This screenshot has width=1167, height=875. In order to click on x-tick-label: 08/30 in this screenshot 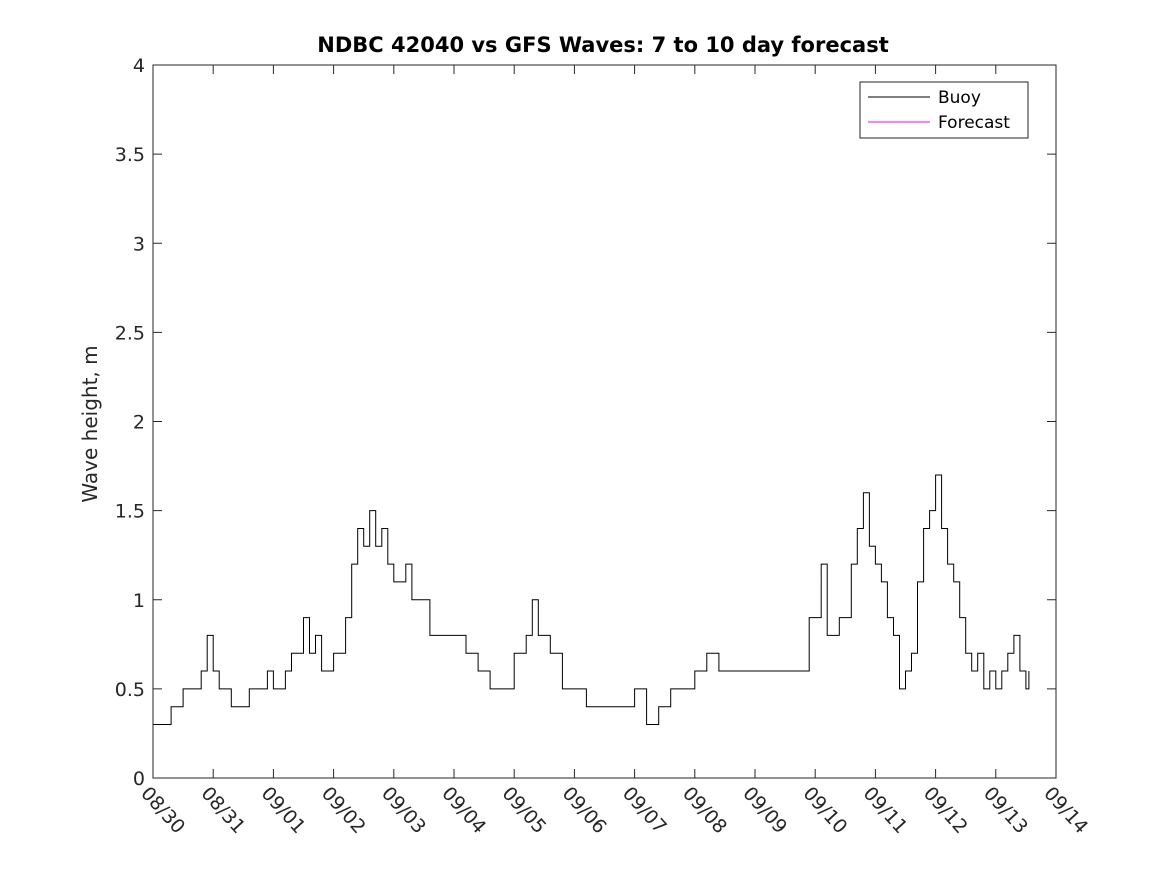, I will do `click(162, 810)`.